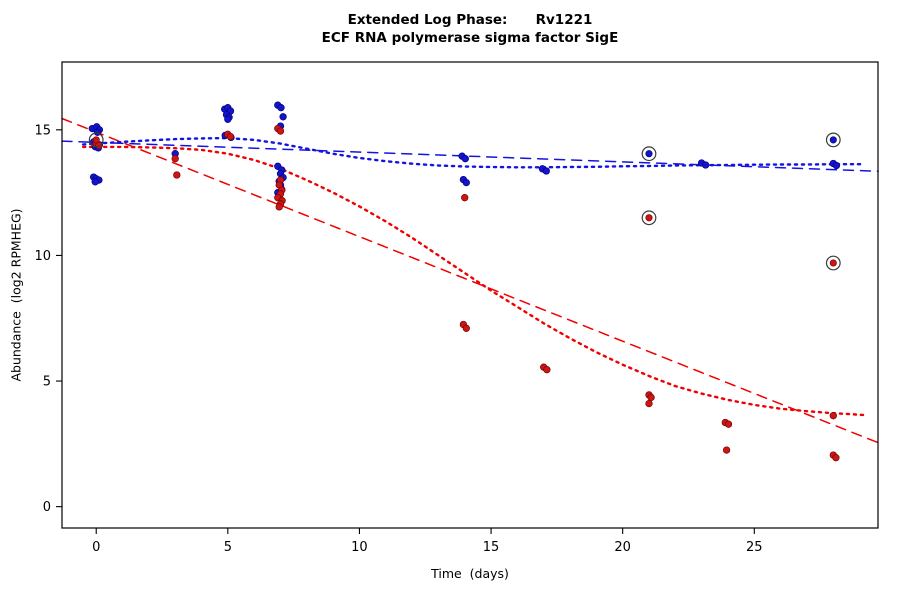 This screenshot has height=600, width=900. Describe the element at coordinates (622, 547) in the screenshot. I see `x-tick-label: 20` at that location.